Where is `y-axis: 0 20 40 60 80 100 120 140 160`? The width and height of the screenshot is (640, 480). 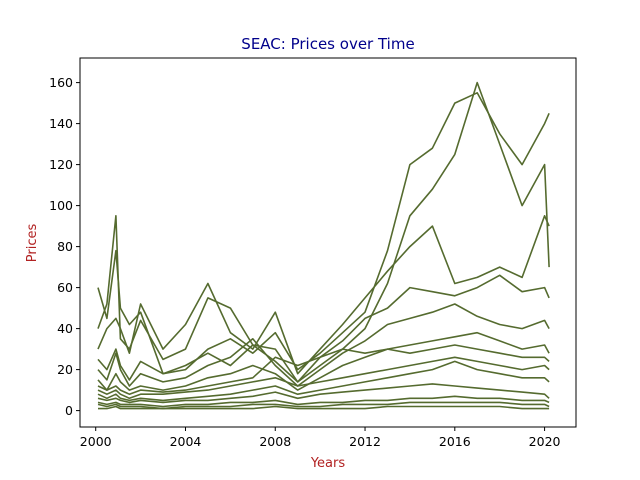 y-axis: 0 20 40 60 80 100 120 140 160 is located at coordinates (64, 246).